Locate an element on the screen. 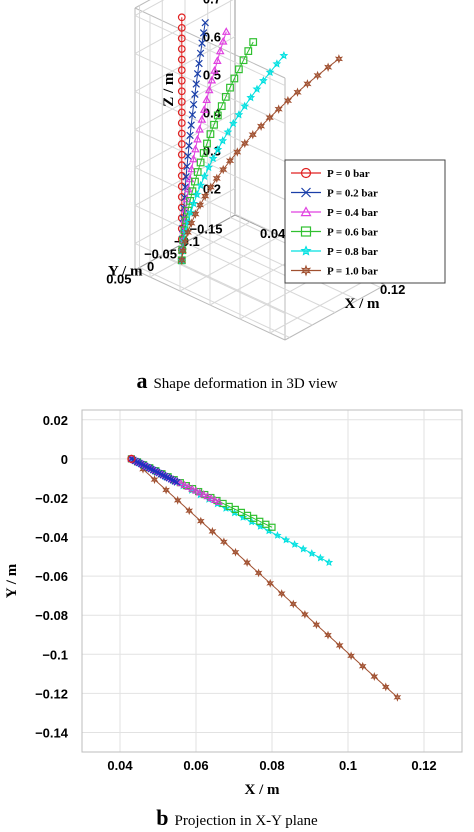  y-tick-label: 0 is located at coordinates (150, 266).